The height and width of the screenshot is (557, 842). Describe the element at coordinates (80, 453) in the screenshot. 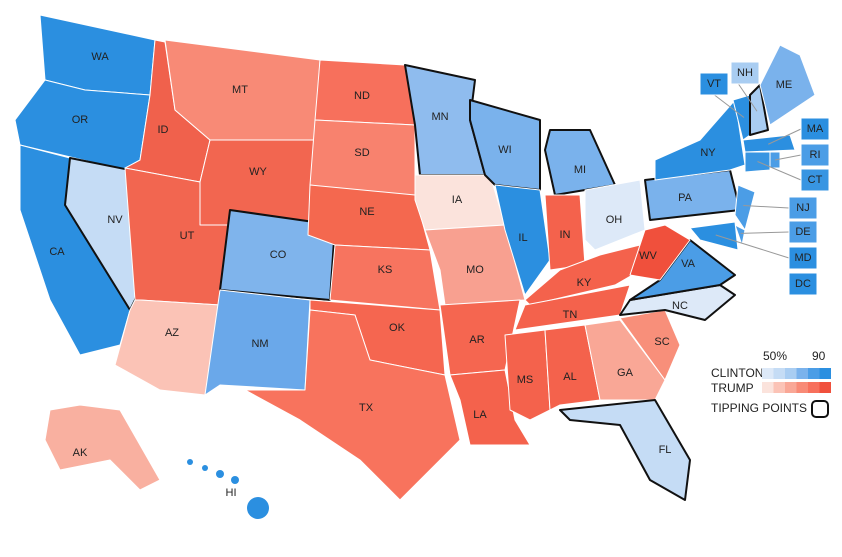

I see `state-label: AK` at that location.